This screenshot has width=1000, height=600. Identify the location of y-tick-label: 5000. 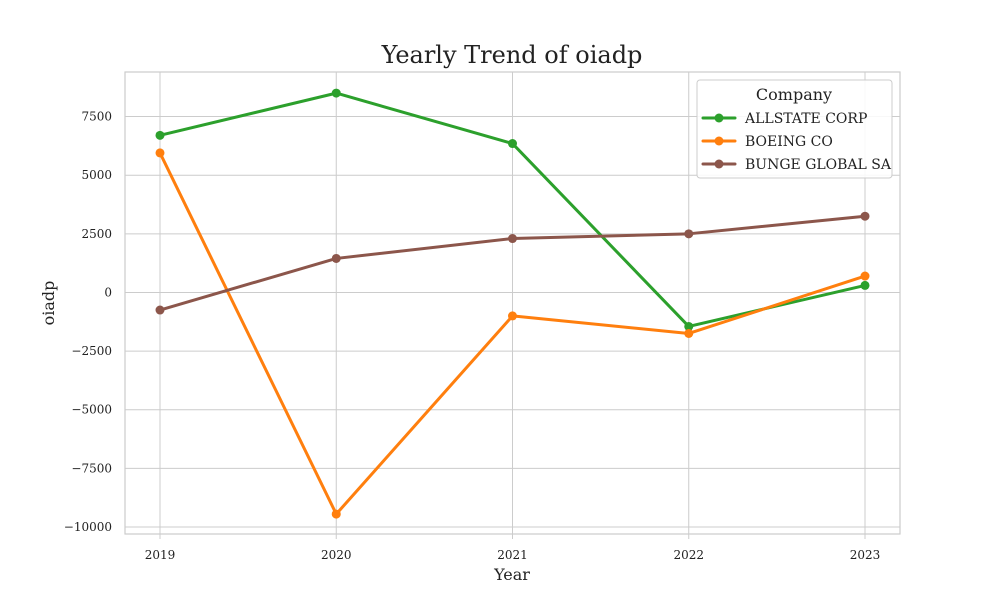
(96, 175).